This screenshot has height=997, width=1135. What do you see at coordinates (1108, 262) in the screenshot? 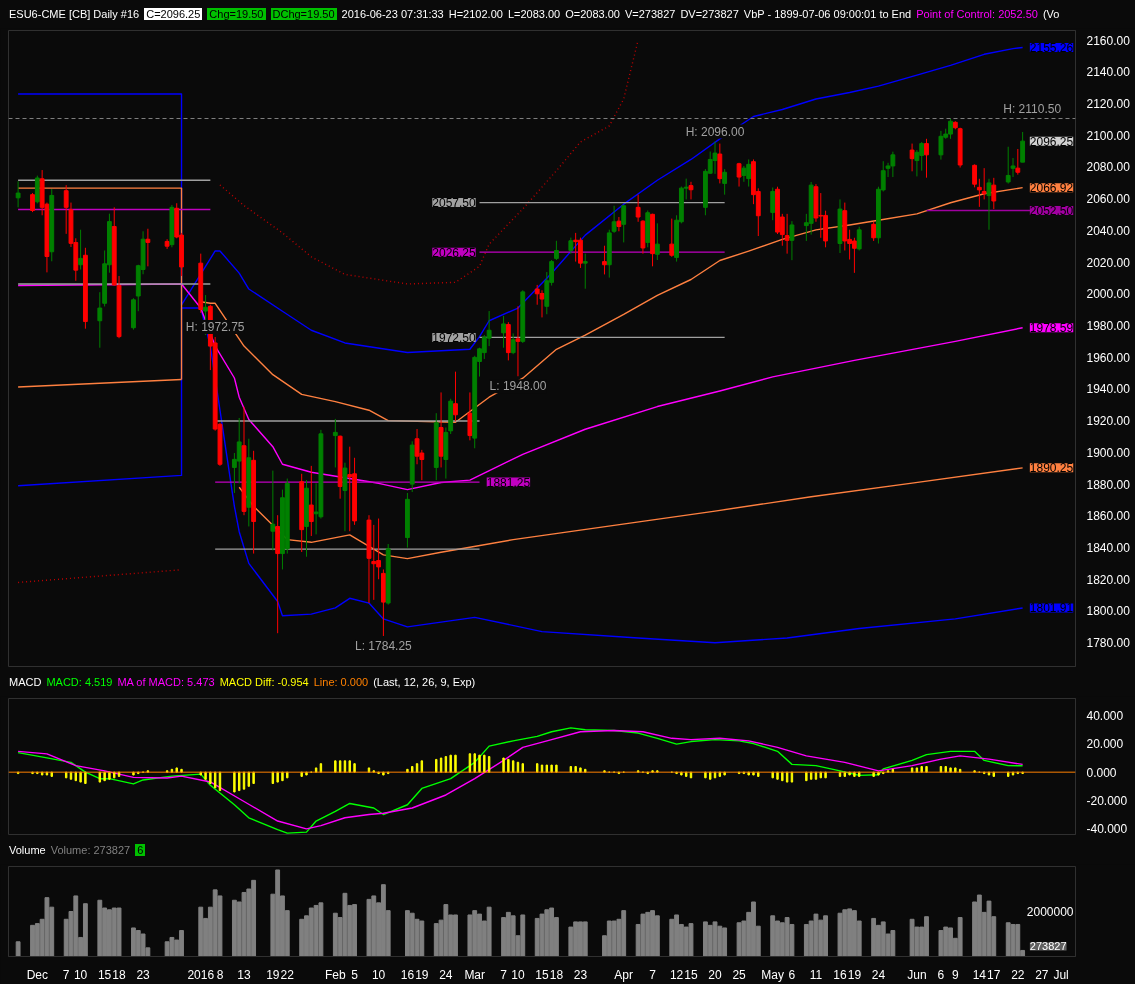
I see `y-tick-label: 2020.00` at bounding box center [1108, 262].